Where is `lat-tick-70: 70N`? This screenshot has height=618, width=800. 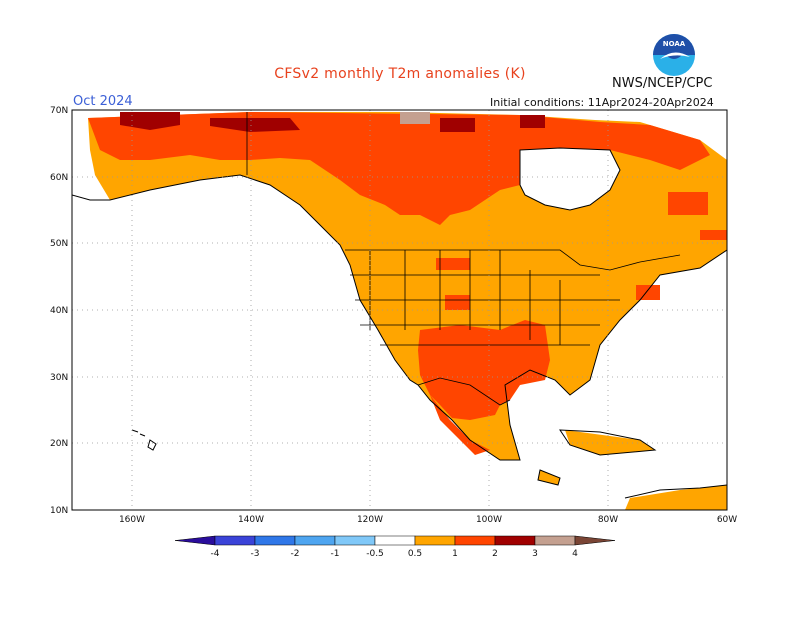 lat-tick-70: 70N is located at coordinates (59, 111).